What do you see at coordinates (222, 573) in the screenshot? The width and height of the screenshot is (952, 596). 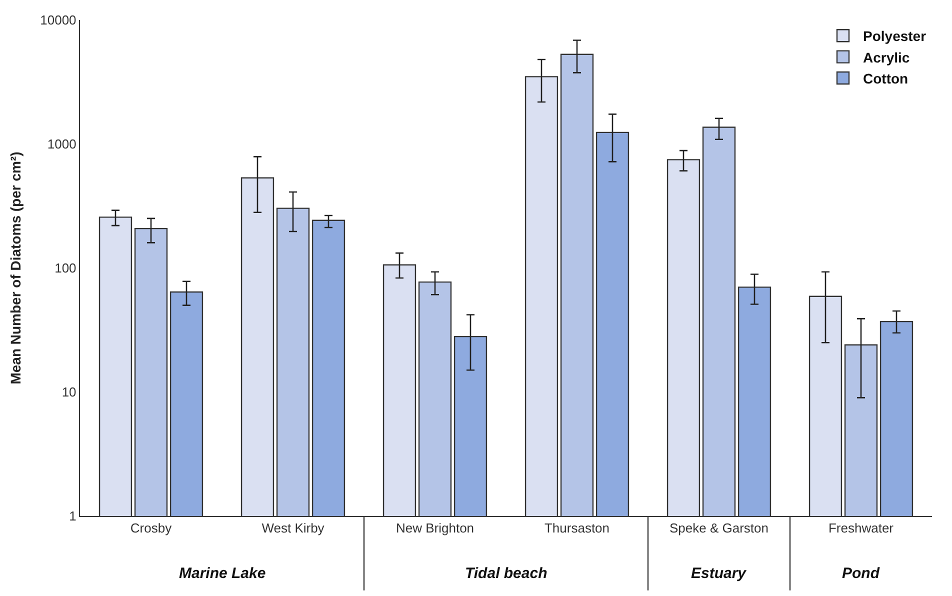 I see `text: Marine Lake` at bounding box center [222, 573].